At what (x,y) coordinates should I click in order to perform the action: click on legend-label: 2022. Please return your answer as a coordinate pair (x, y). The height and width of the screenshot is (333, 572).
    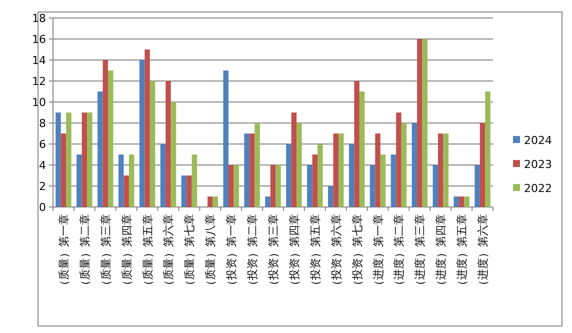
    Looking at the image, I should click on (538, 188).